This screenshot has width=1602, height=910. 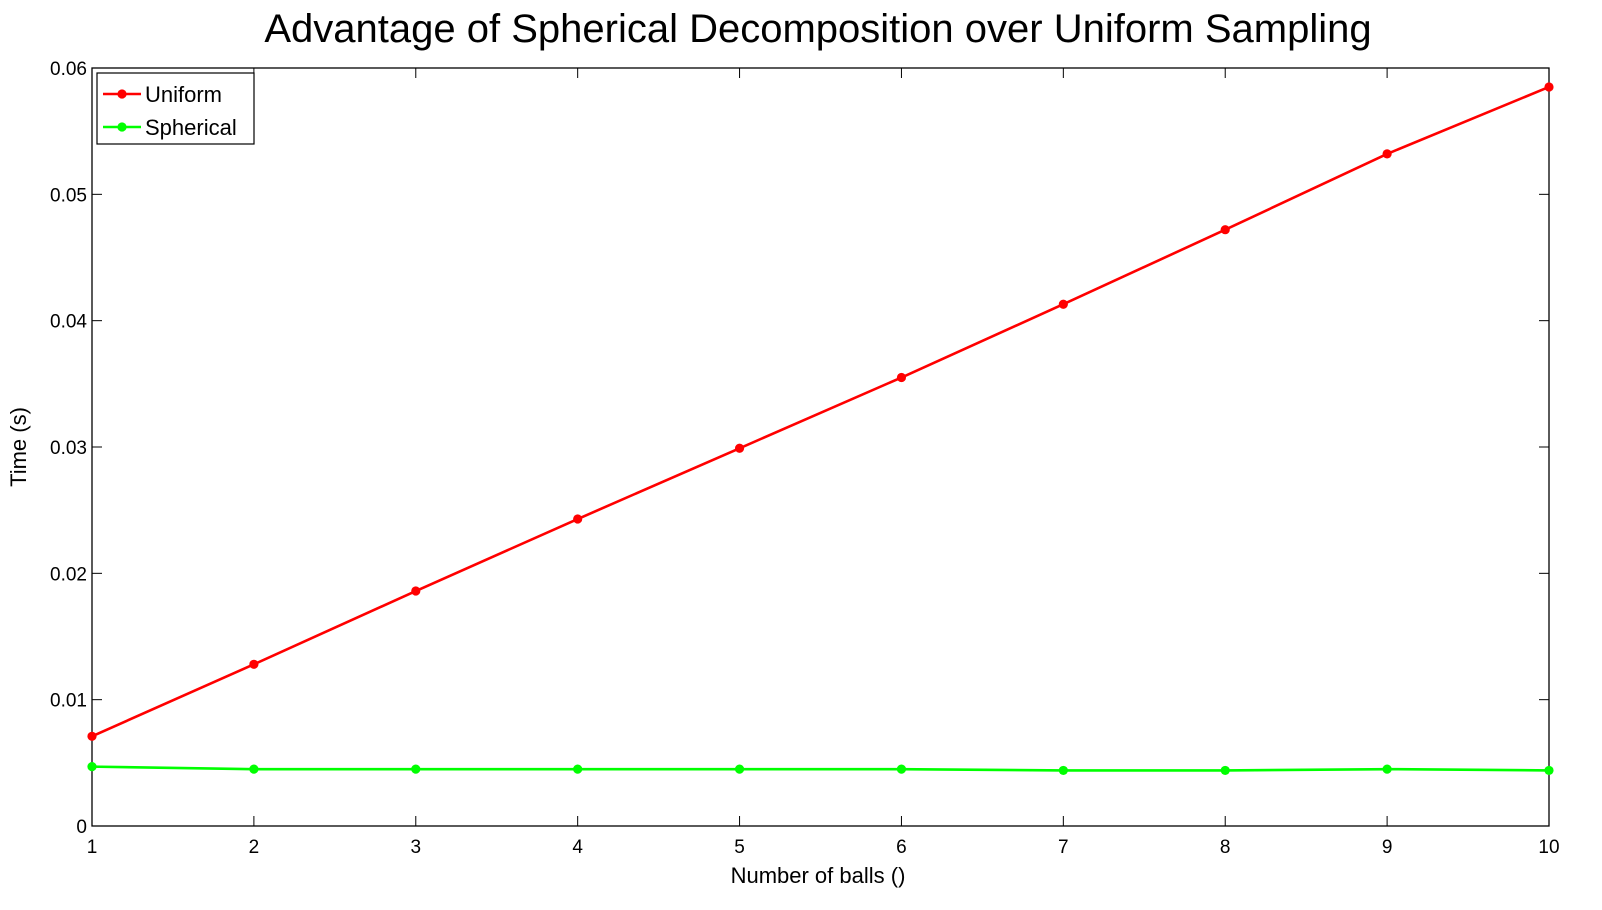 I want to click on x-tick-label: 6, so click(x=901, y=847).